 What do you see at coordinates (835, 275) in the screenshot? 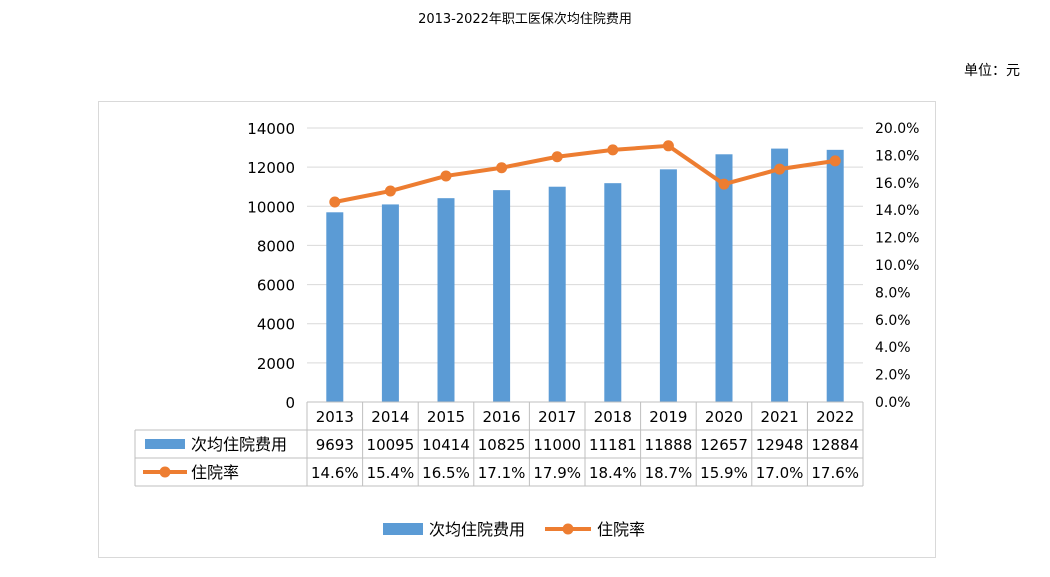
I see `bar-2022` at bounding box center [835, 275].